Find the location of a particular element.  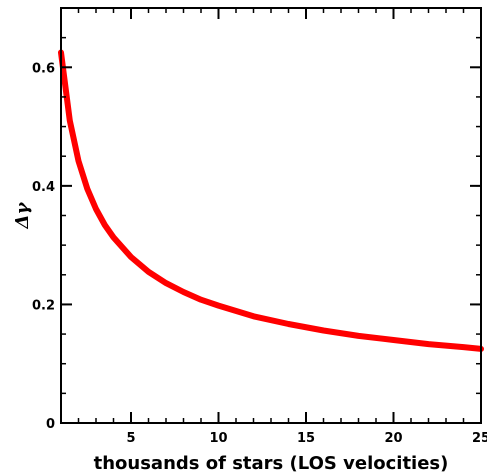

y-tick-label: 0.6 is located at coordinates (43, 68).